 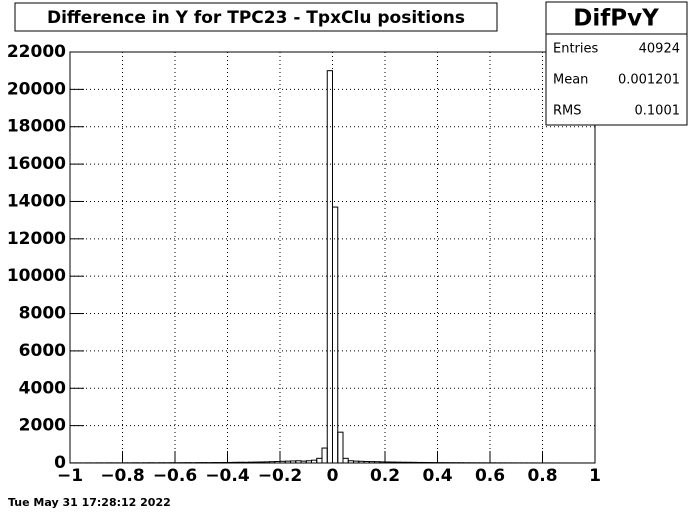 What do you see at coordinates (42, 388) in the screenshot?
I see `y-tick-label: 4000` at bounding box center [42, 388].